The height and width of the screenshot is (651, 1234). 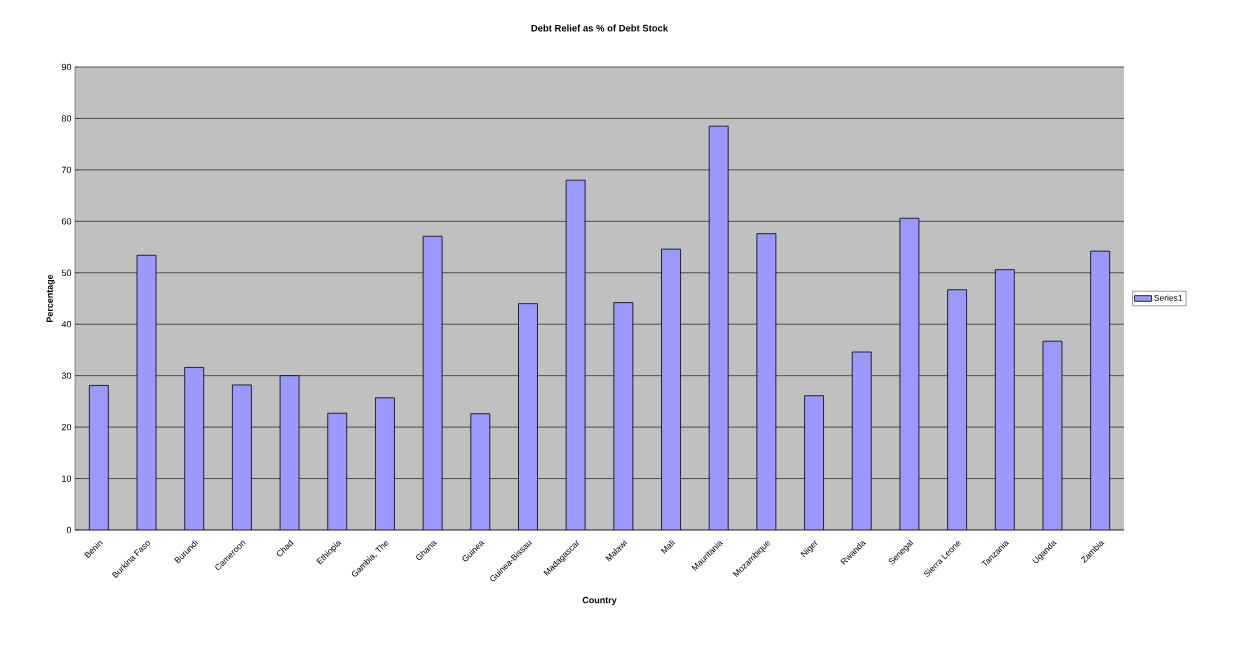 What do you see at coordinates (66, 67) in the screenshot?
I see `y-tick-label: 90` at bounding box center [66, 67].